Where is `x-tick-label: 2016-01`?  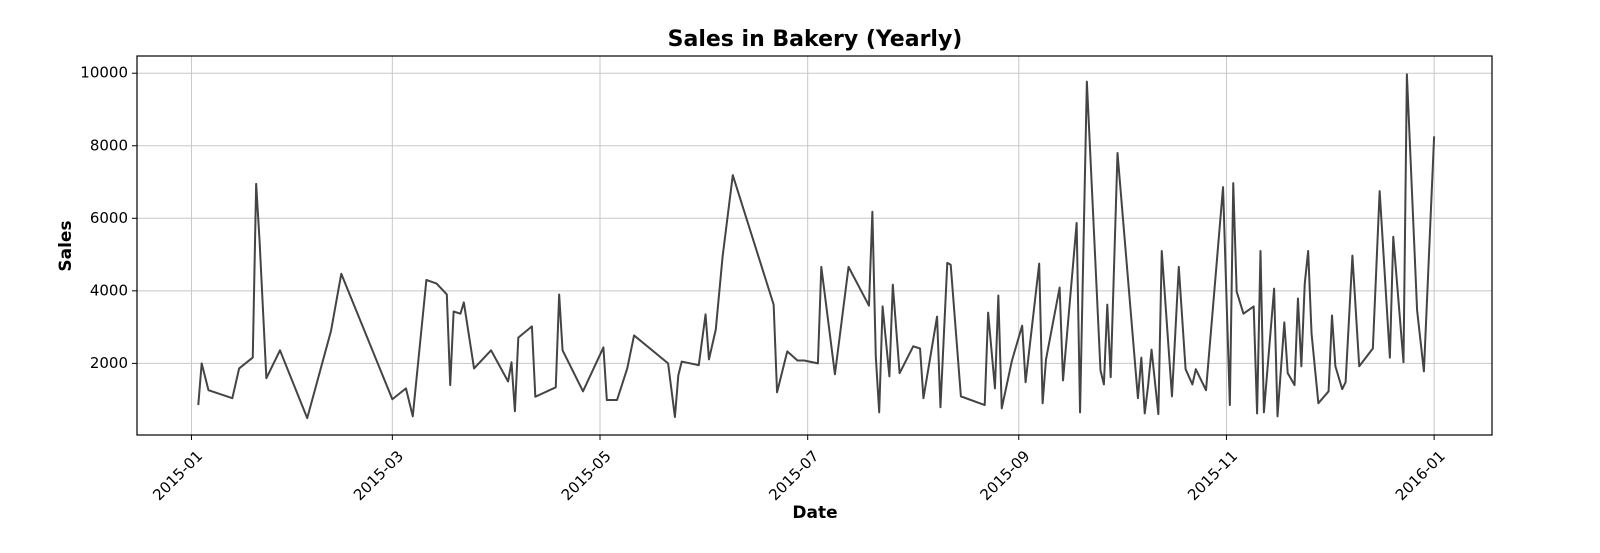
x-tick-label: 2016-01 is located at coordinates (1420, 475).